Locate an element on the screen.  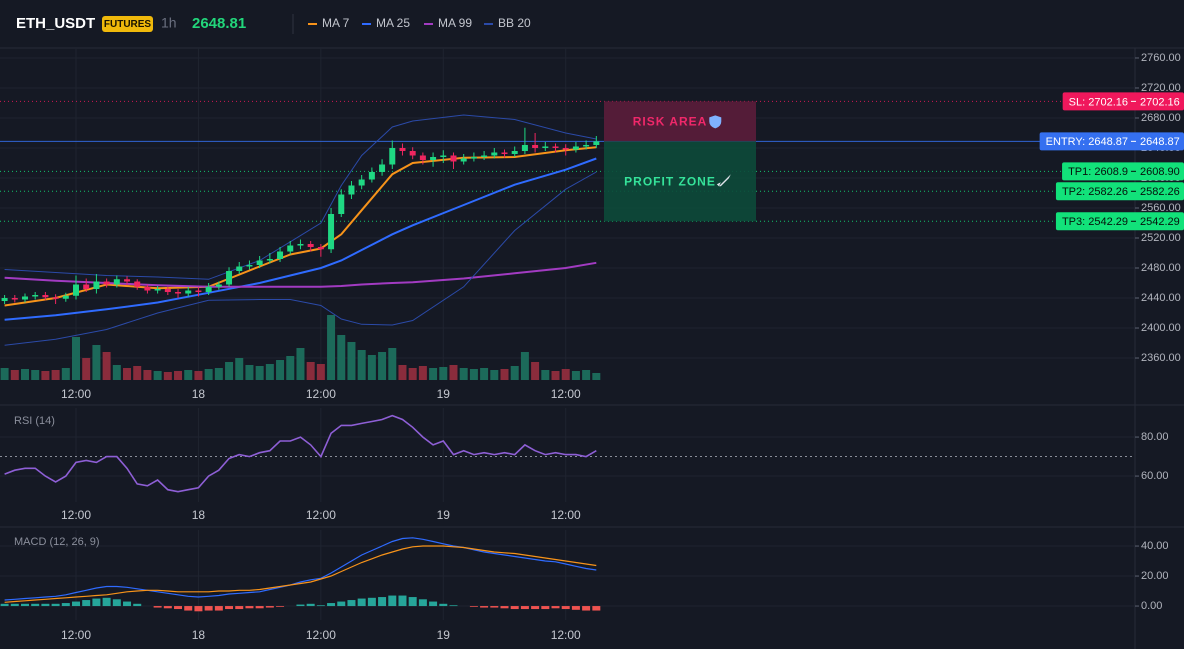
panel-title: MACD (12, 26, 9) is located at coordinates (57, 542).